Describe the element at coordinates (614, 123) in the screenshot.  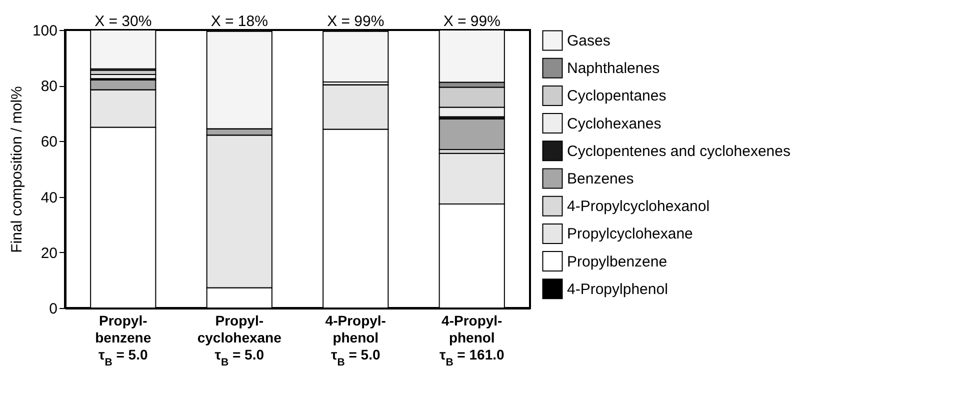
I see `legend-label: Cyclohexanes` at that location.